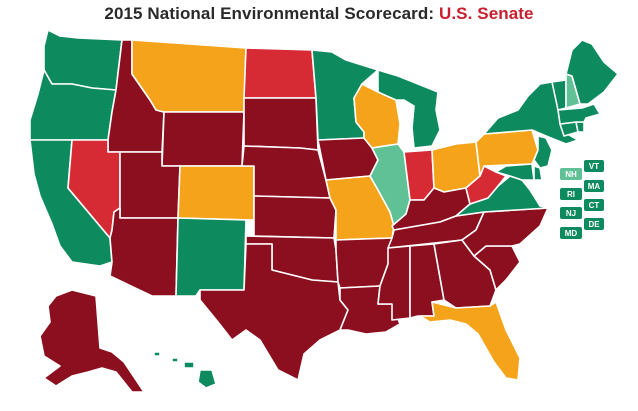 This screenshot has width=638, height=411. I want to click on chip-NJ: NJ, so click(571, 213).